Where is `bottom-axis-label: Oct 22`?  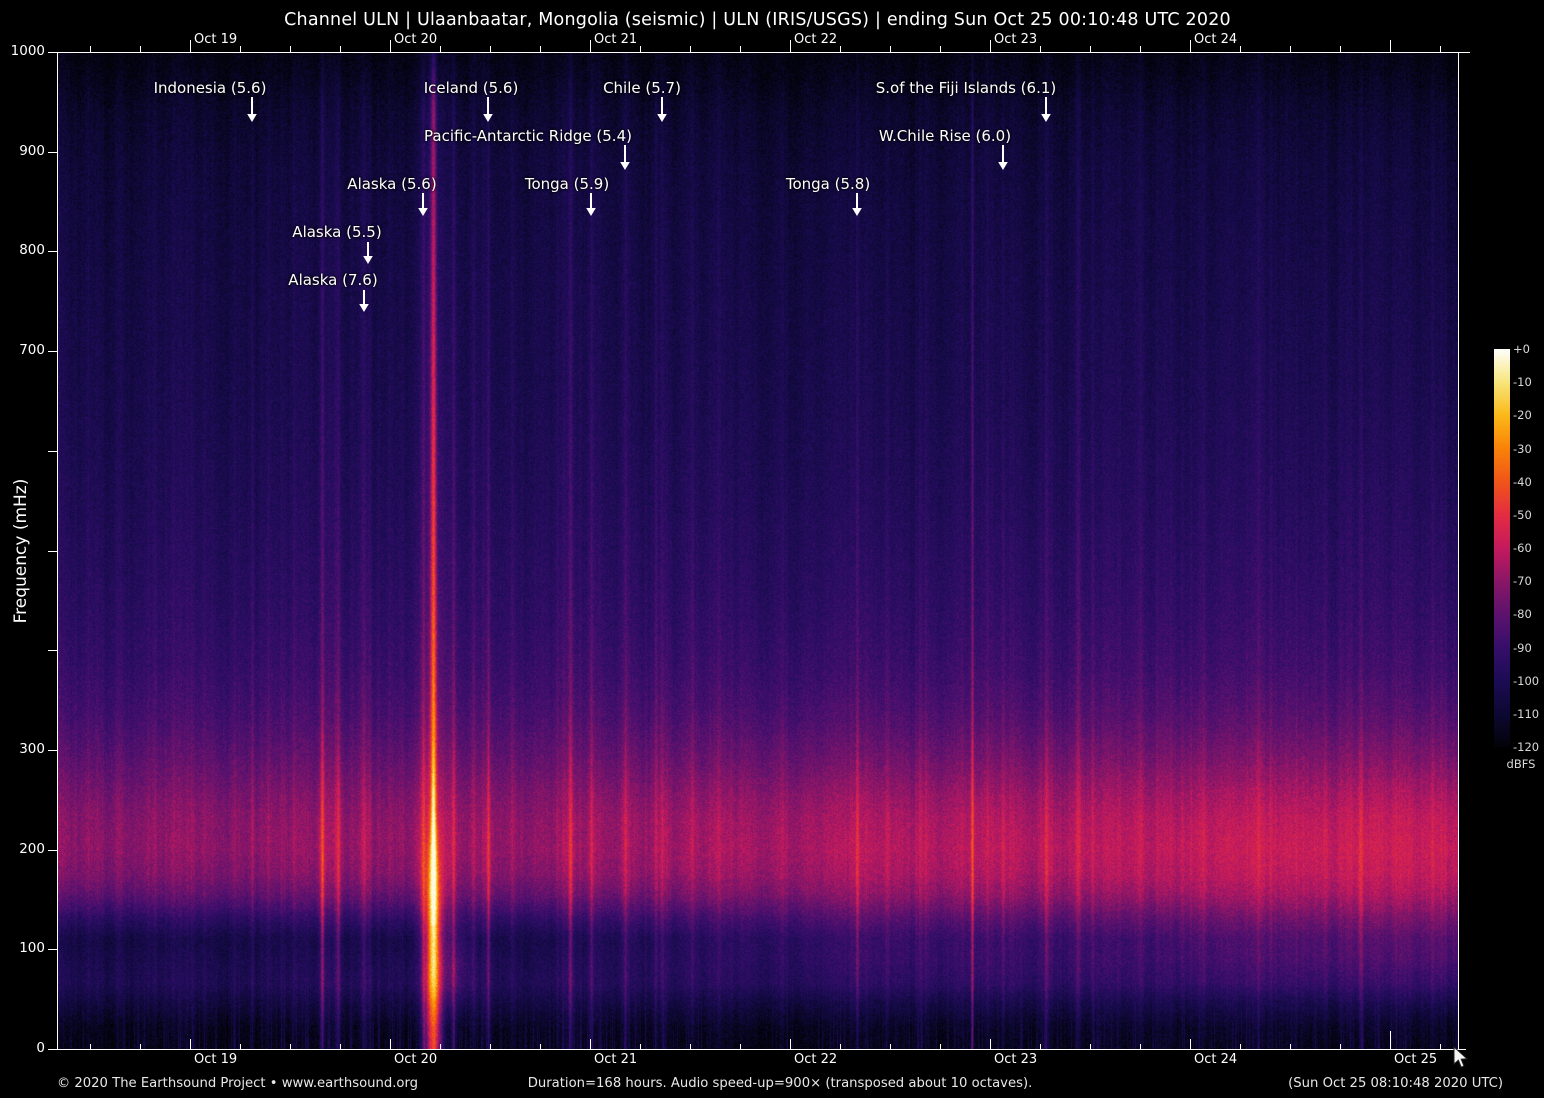
bottom-axis-label: Oct 22 is located at coordinates (816, 1059).